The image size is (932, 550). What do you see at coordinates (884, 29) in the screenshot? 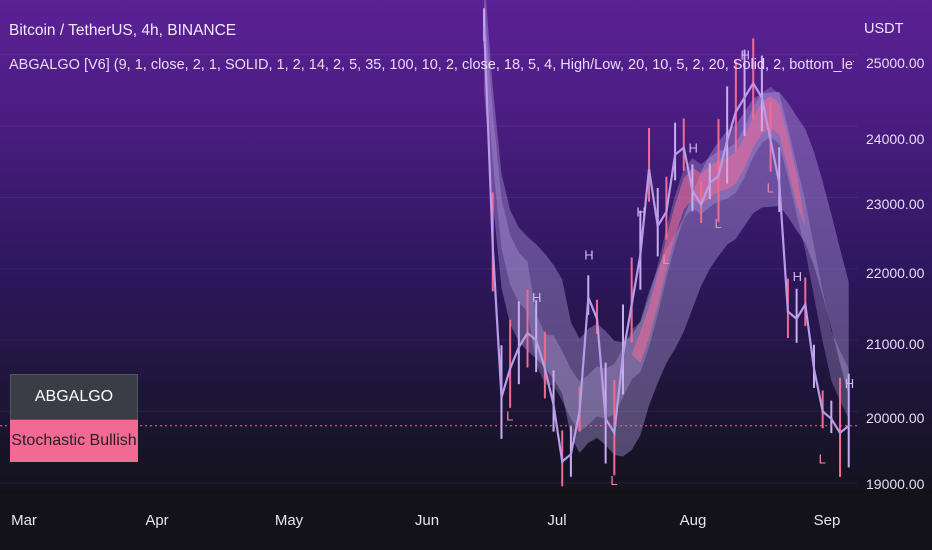
I see `price-unit-label: USDT` at bounding box center [884, 29].